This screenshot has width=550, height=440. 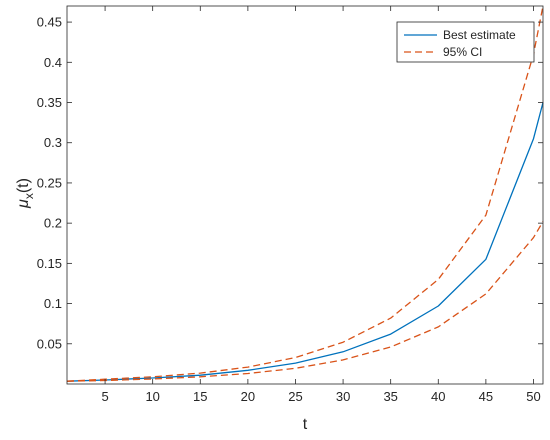 I want to click on y-tick-label: 0.35, so click(x=49, y=102).